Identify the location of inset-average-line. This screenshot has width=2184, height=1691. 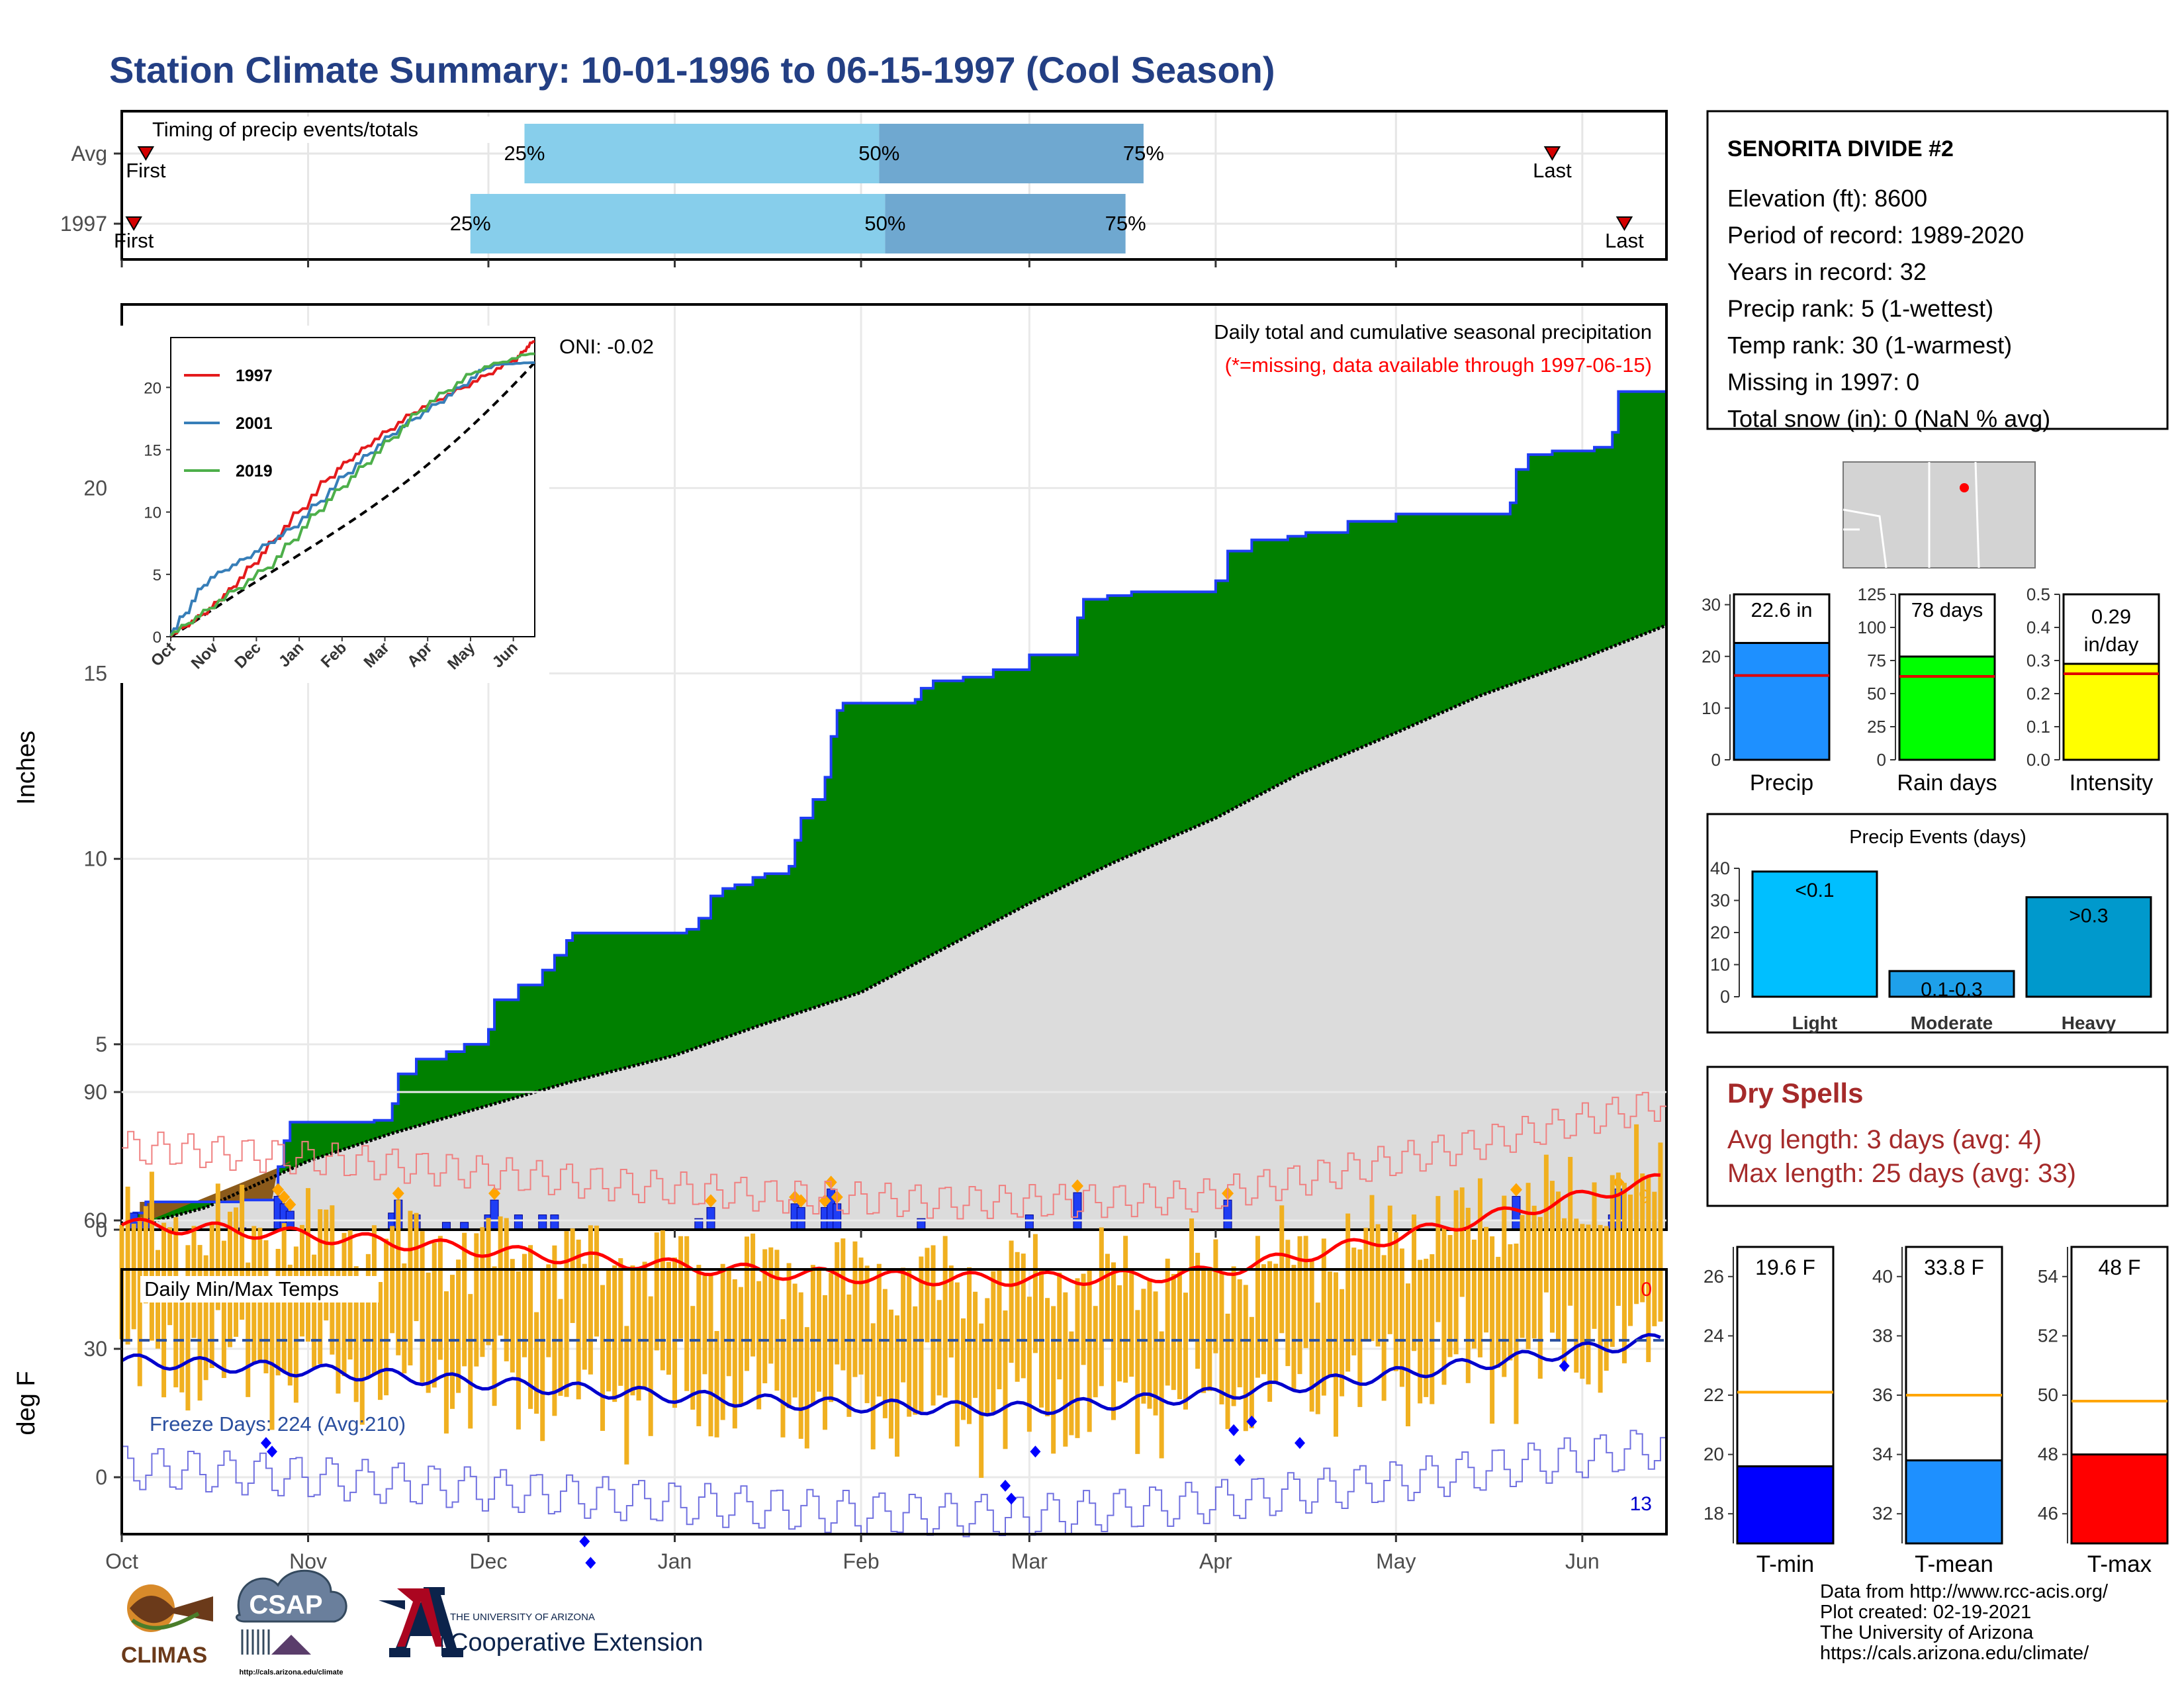
(353, 500).